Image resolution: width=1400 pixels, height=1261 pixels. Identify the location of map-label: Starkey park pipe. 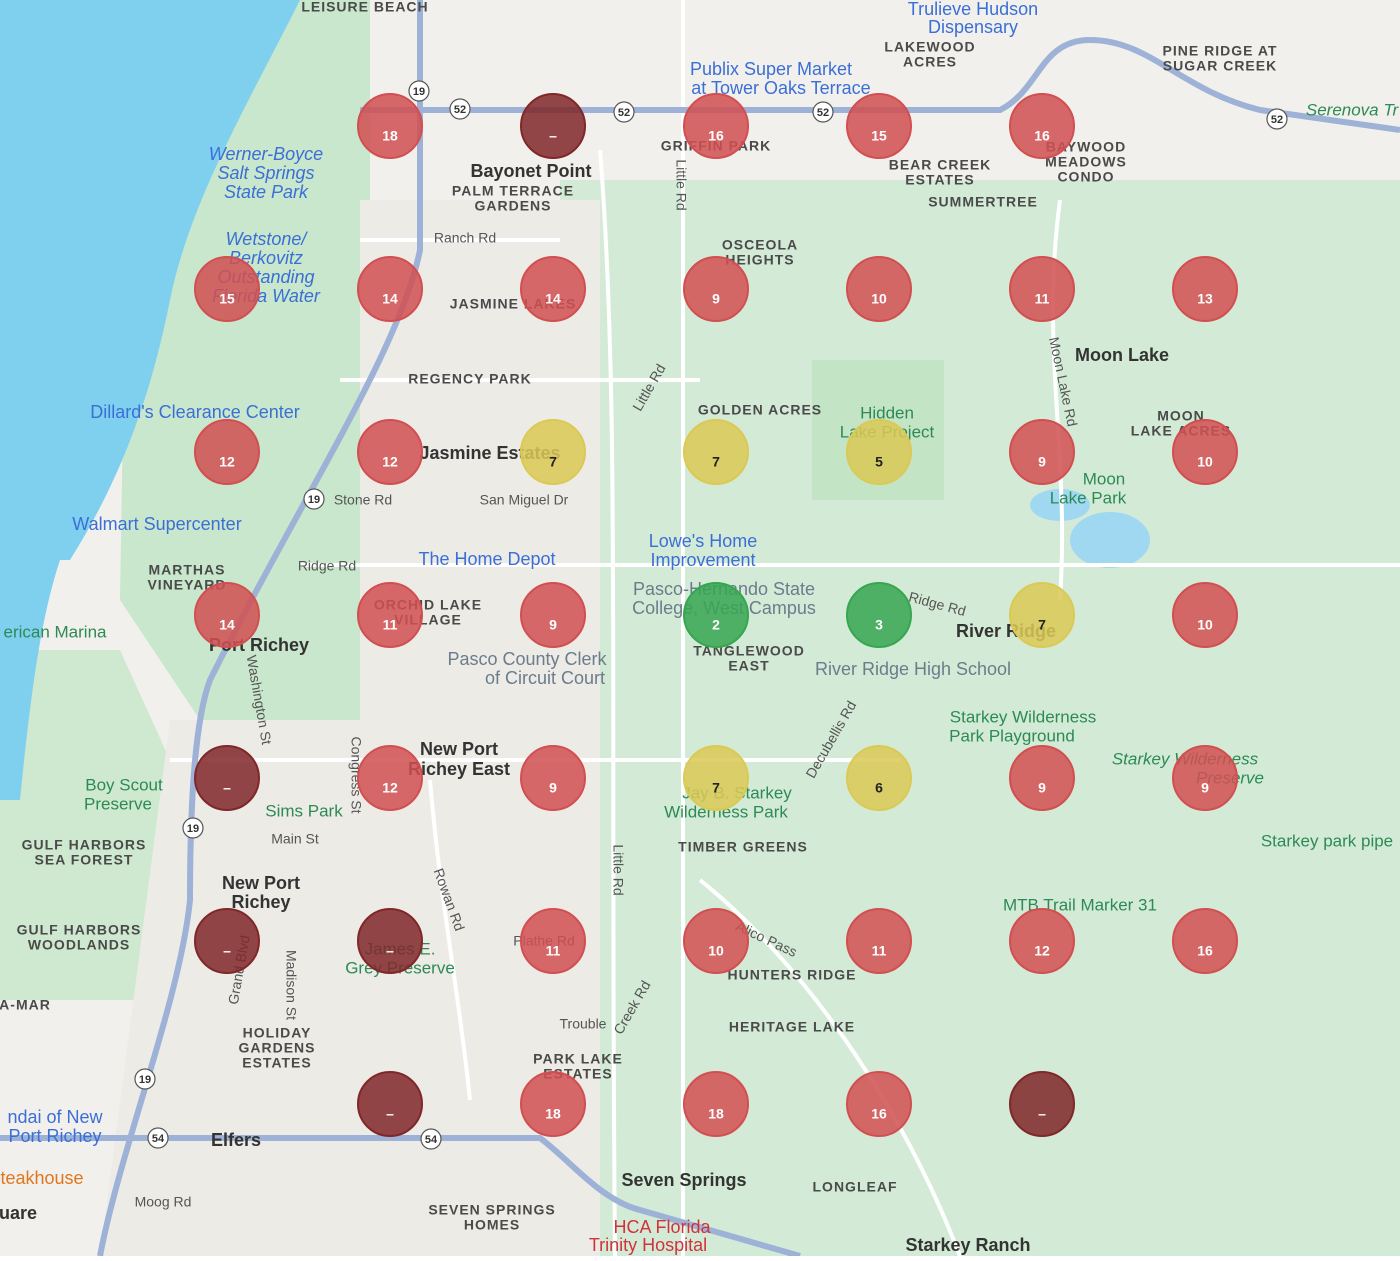
(1327, 840).